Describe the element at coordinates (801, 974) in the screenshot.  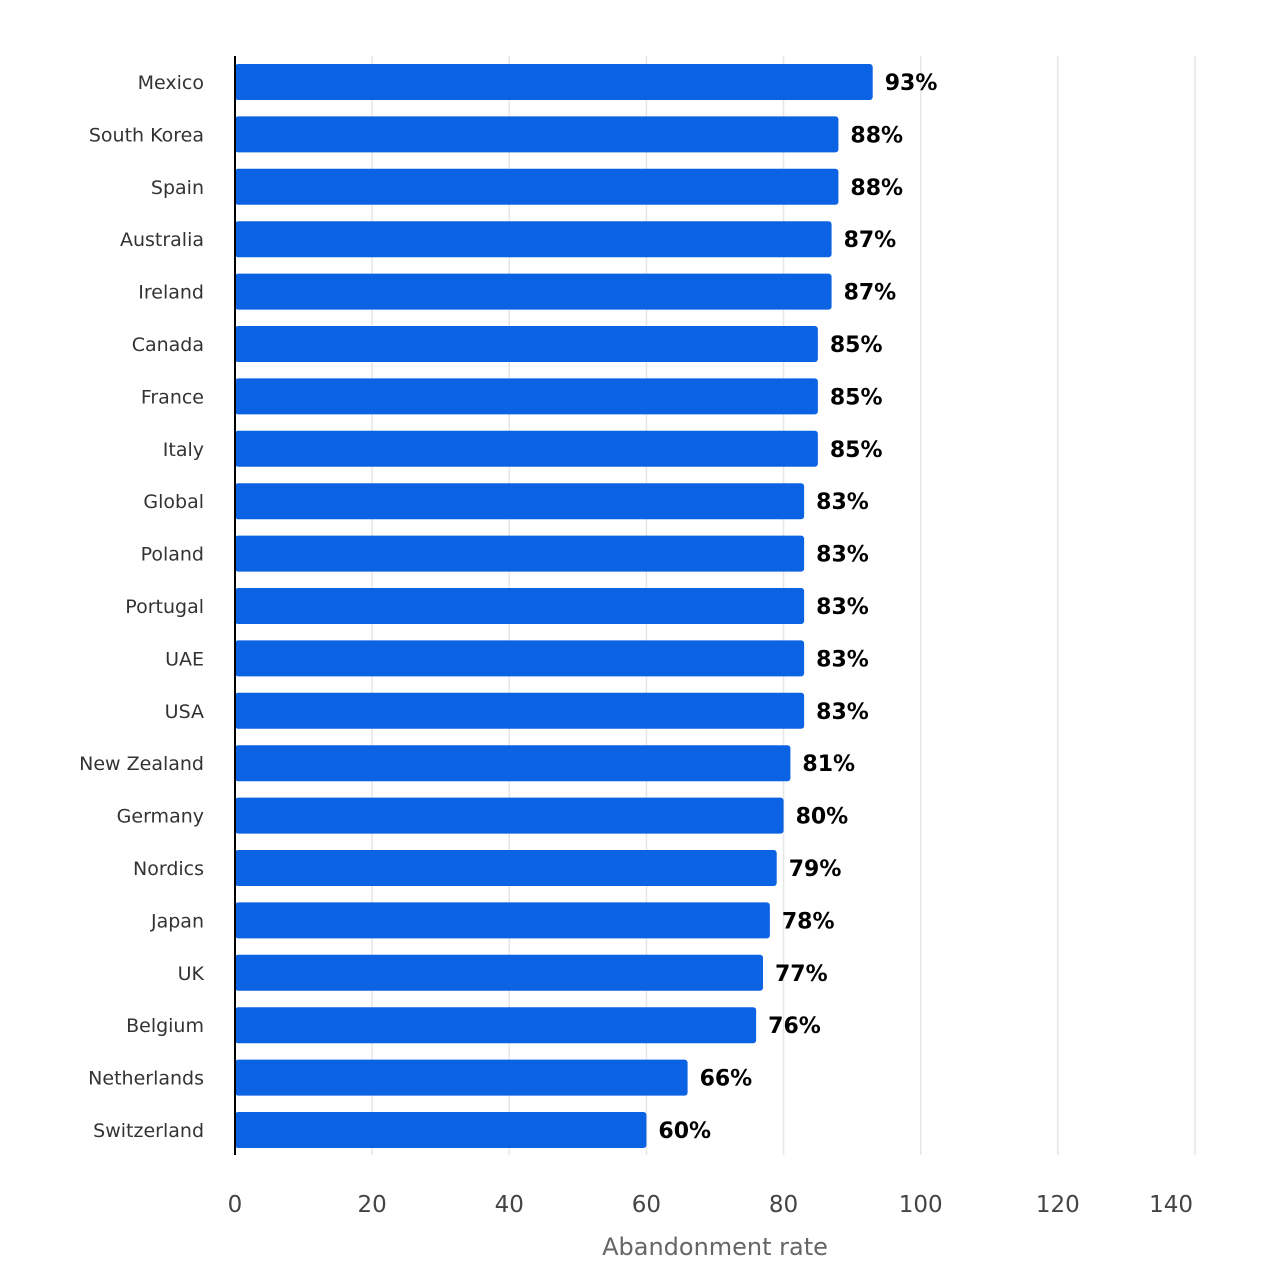
I see `data-label: 77%` at that location.